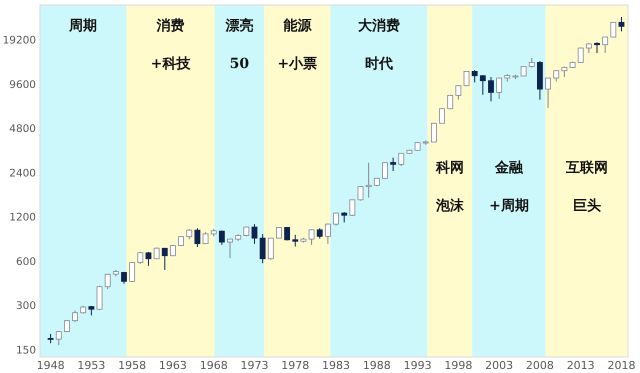  I want to click on x-tick-label: 1958, so click(132, 365).